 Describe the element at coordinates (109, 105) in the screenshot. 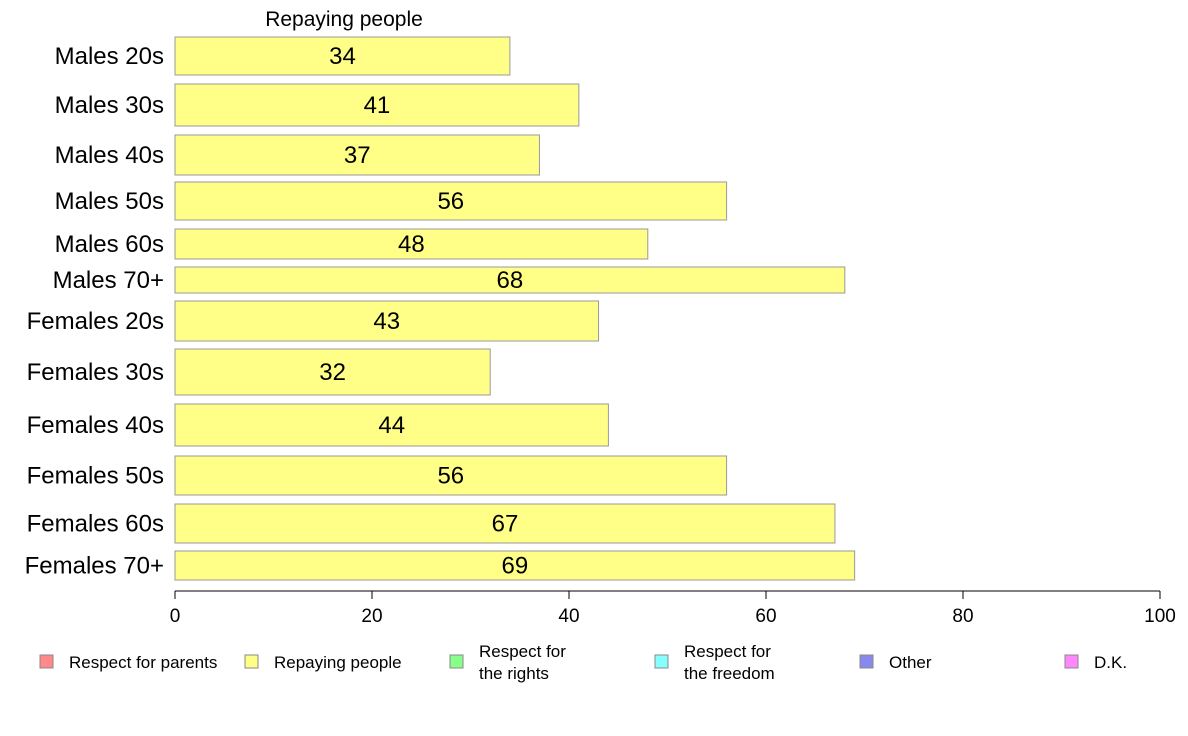

I see `category-label: Males 30s` at that location.